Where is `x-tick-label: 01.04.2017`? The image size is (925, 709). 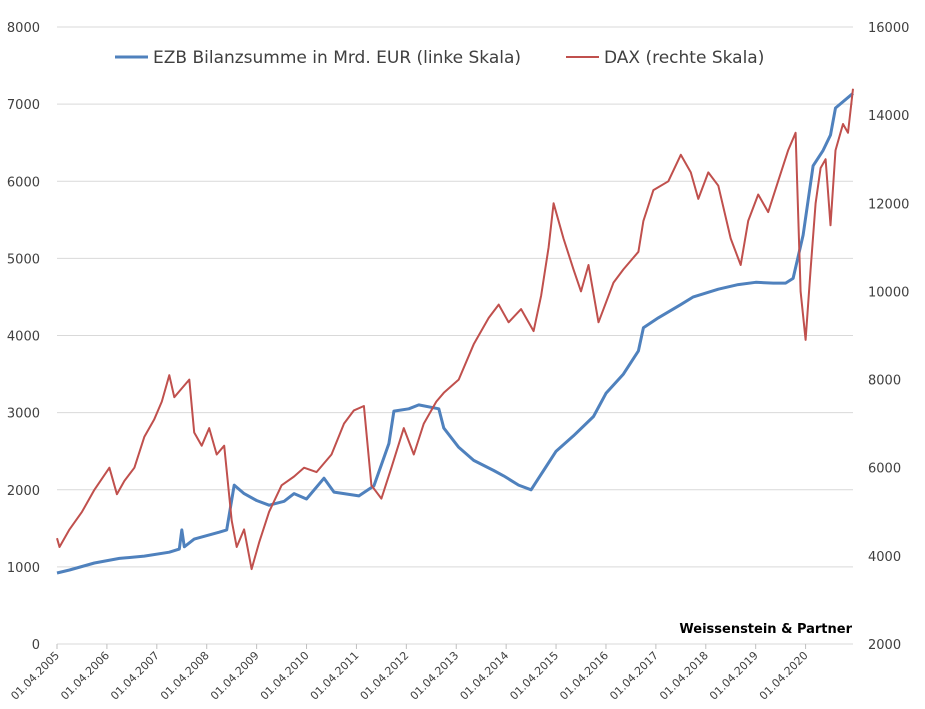
x-tick-label: 01.04.2017 is located at coordinates (634, 676).